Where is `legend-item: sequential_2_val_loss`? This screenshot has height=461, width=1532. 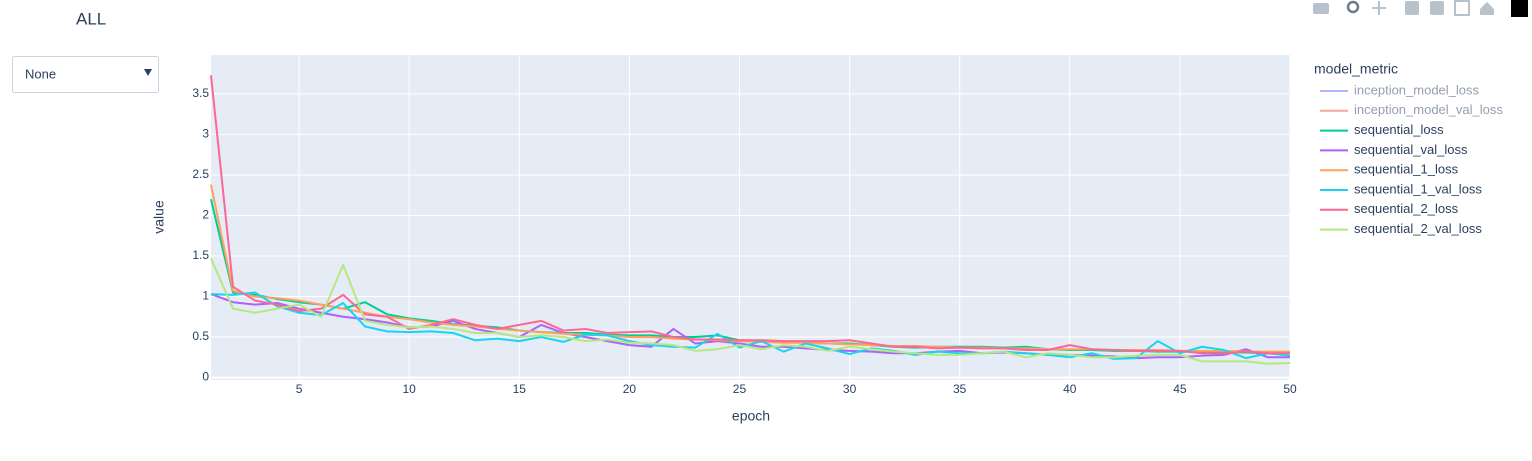 legend-item: sequential_2_val_loss is located at coordinates (1401, 228).